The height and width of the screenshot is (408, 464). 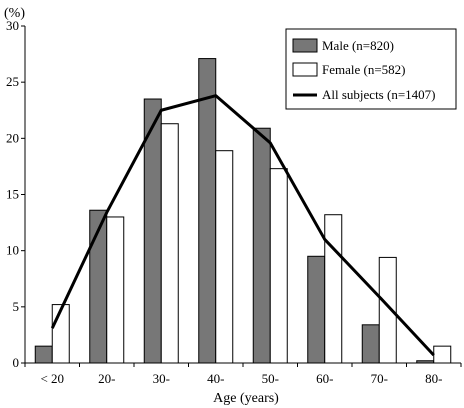 I want to click on legend-label-all-subjects: All subjects (n=1407), so click(x=378, y=94).